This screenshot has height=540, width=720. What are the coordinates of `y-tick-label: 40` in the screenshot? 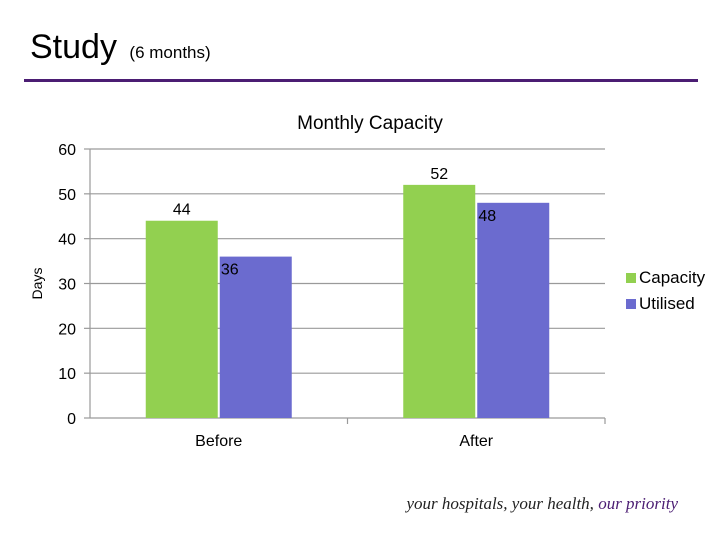 It's located at (67, 240).